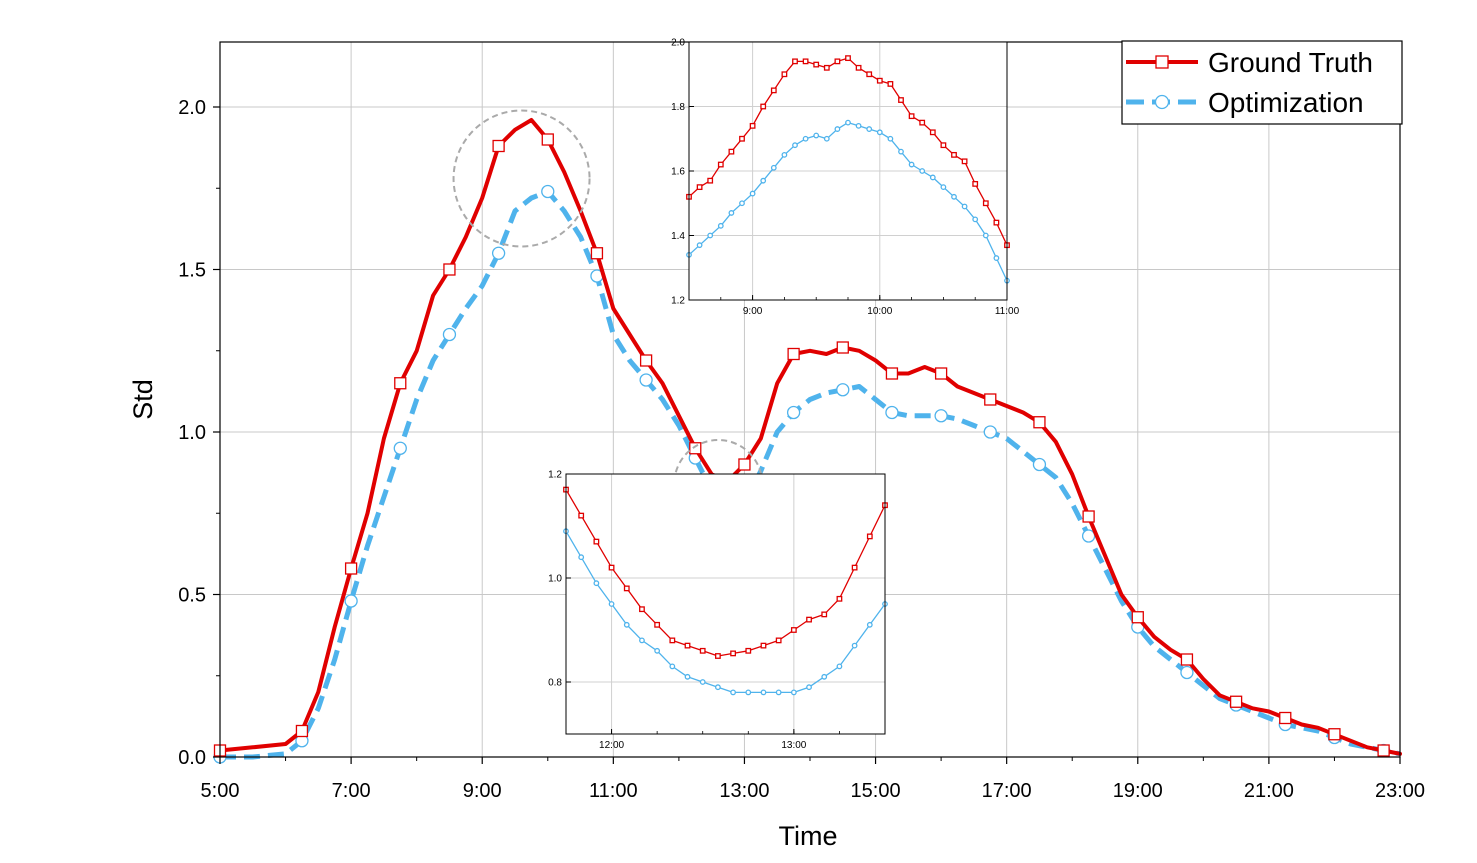  What do you see at coordinates (1007, 791) in the screenshot?
I see `x-tick-label: 17:00` at bounding box center [1007, 791].